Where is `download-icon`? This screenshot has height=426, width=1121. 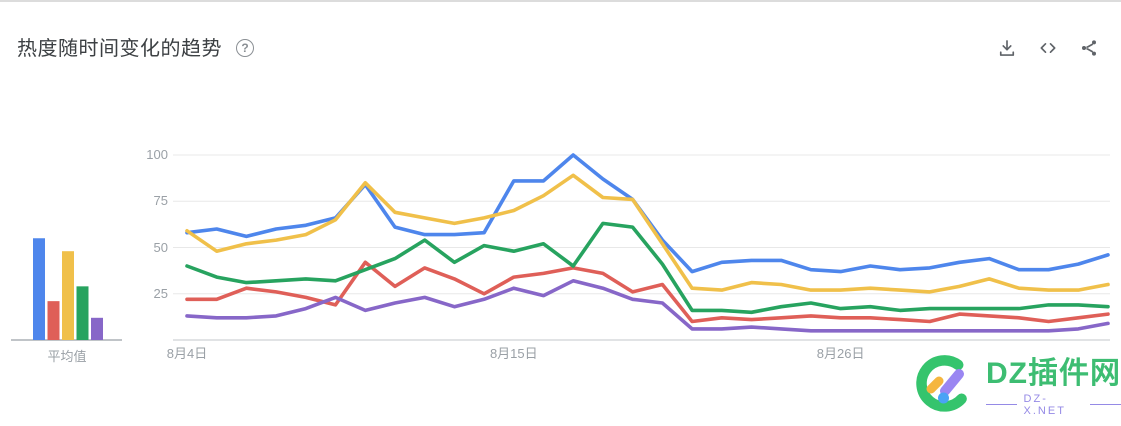
download-icon is located at coordinates (1007, 48).